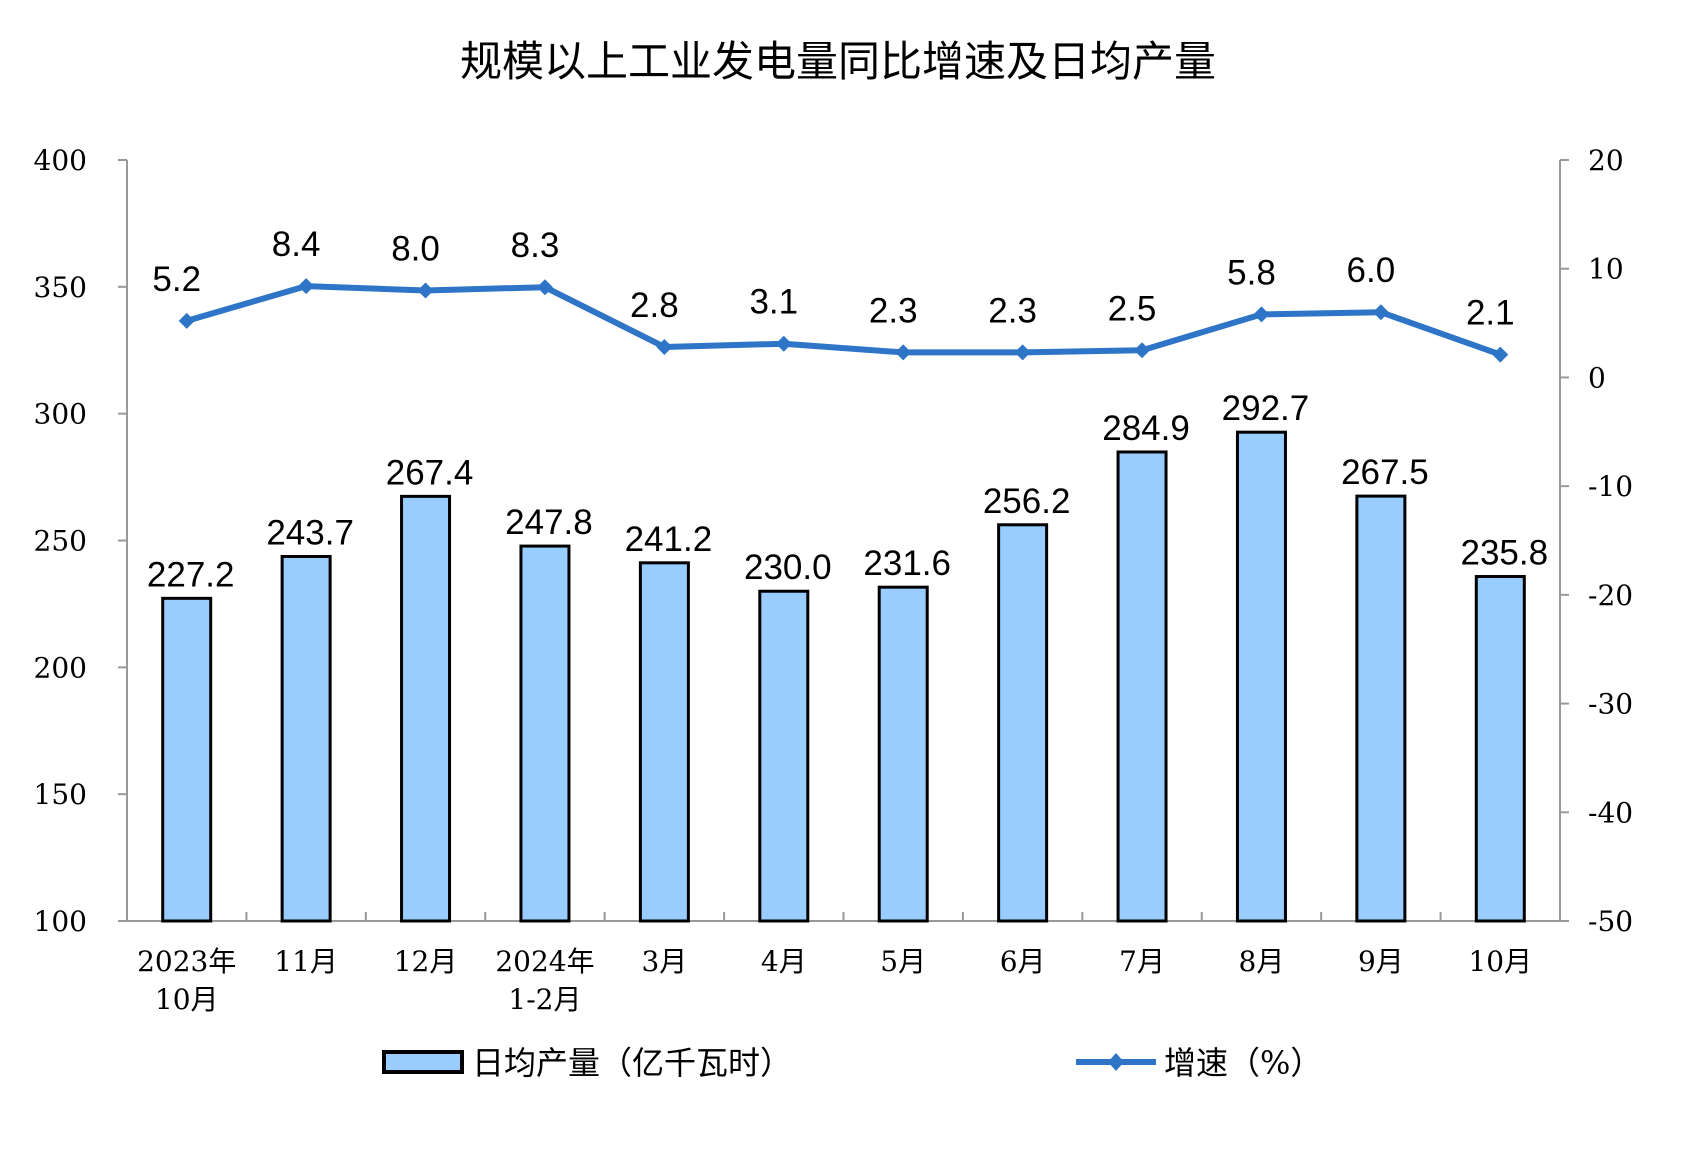 This screenshot has width=1704, height=1161. I want to click on x-tick-label: 2024年, so click(544, 961).